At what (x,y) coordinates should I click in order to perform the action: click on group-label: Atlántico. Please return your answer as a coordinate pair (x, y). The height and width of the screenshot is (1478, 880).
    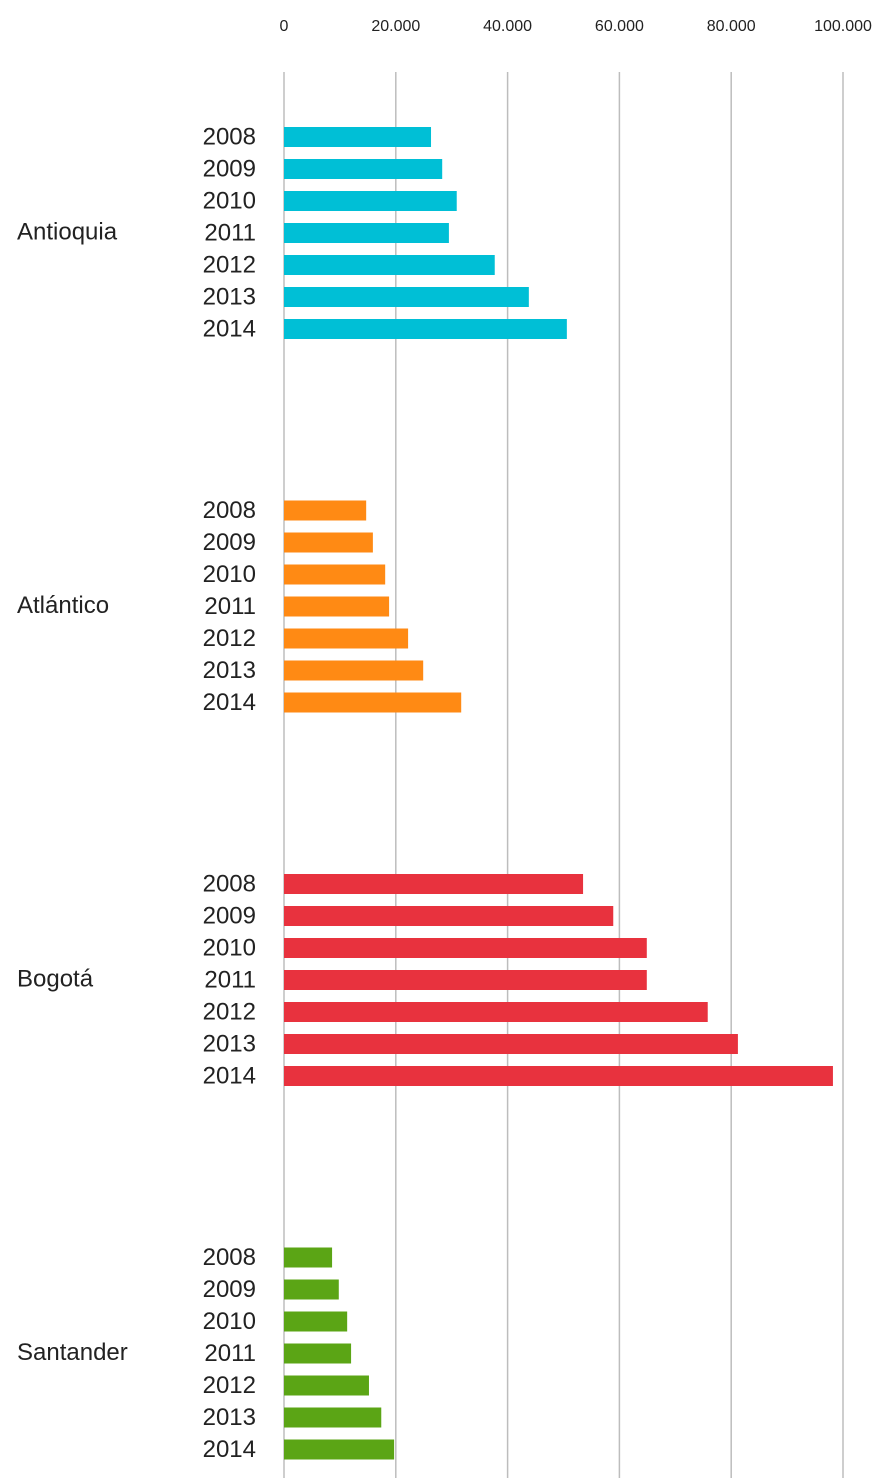
    Looking at the image, I should click on (63, 605).